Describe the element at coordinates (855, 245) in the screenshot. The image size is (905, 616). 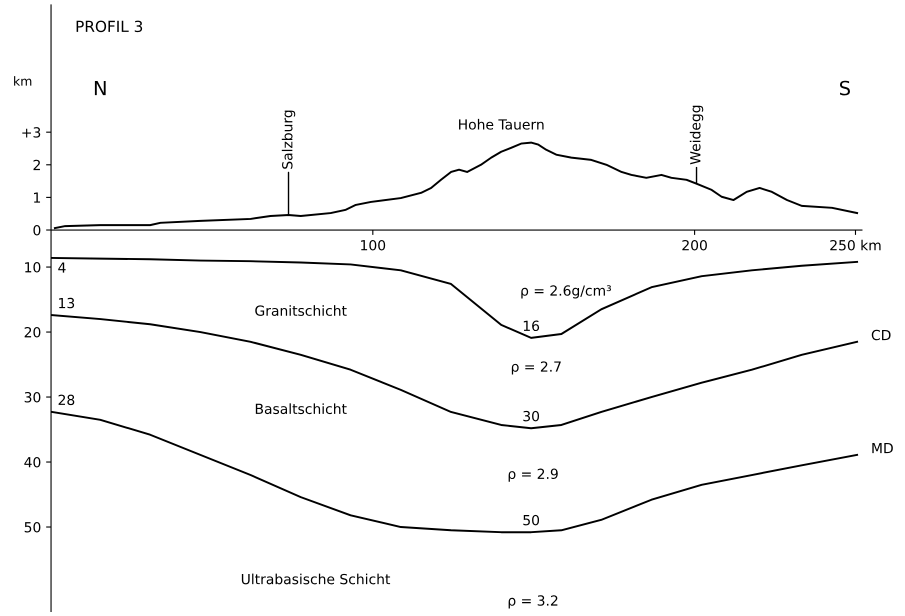
I see `x-tick-label: 250 km` at that location.